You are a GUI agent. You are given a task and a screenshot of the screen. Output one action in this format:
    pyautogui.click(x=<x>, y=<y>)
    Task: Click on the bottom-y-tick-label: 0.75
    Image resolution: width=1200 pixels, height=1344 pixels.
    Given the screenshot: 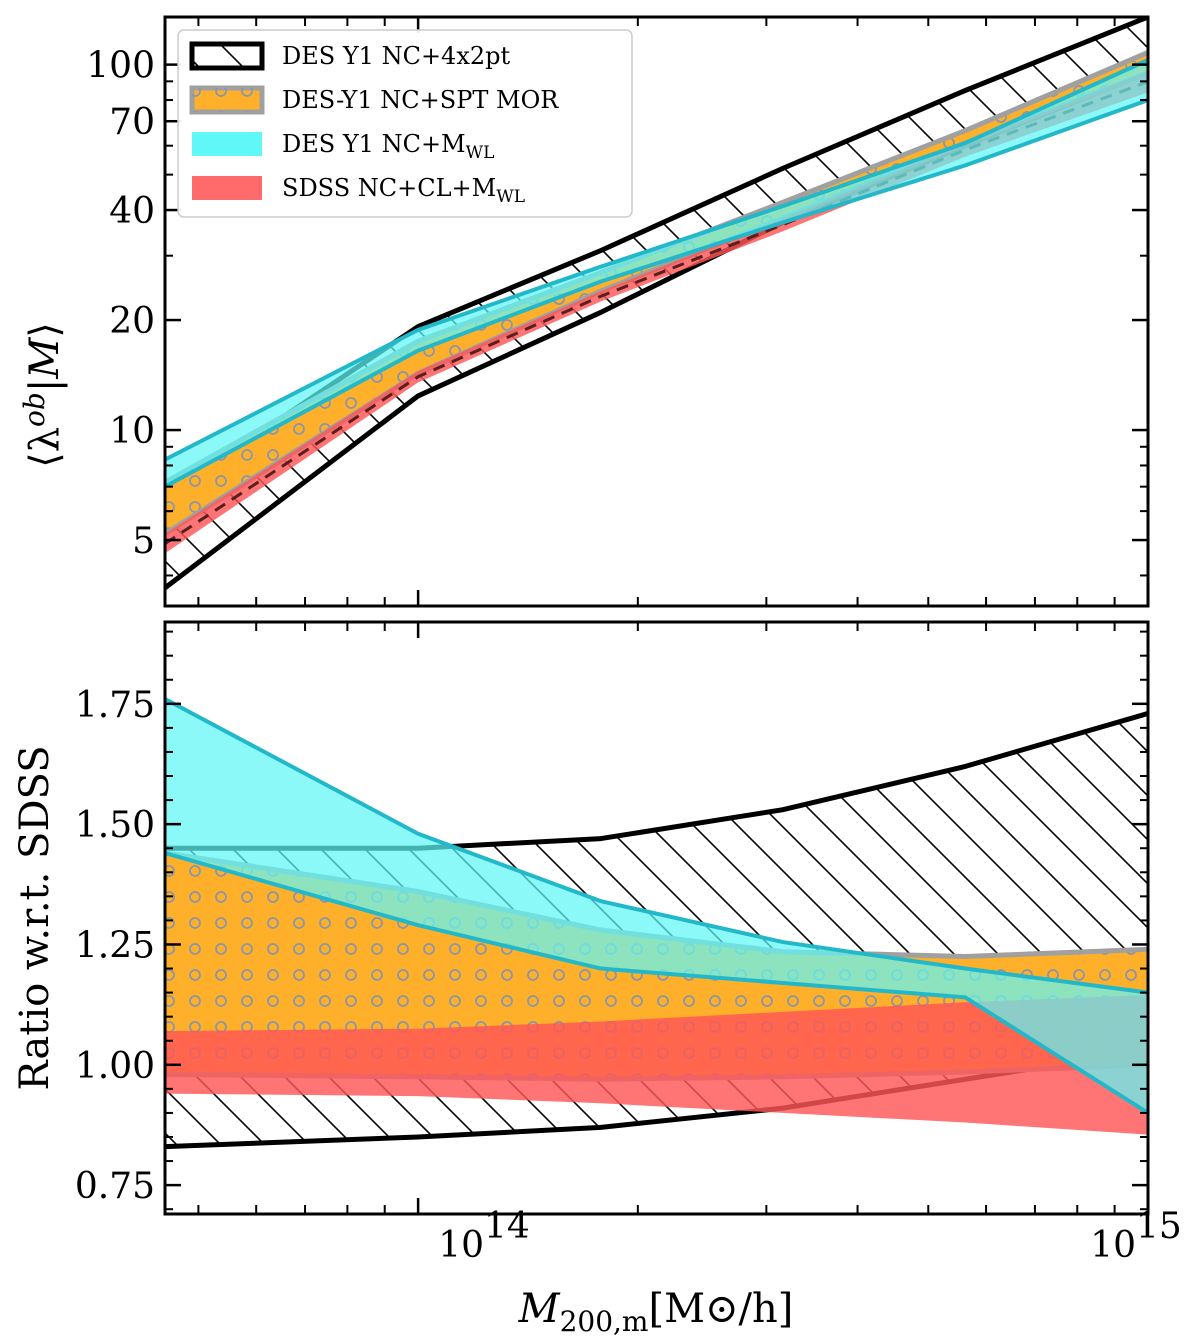 What is the action you would take?
    pyautogui.click(x=115, y=1186)
    